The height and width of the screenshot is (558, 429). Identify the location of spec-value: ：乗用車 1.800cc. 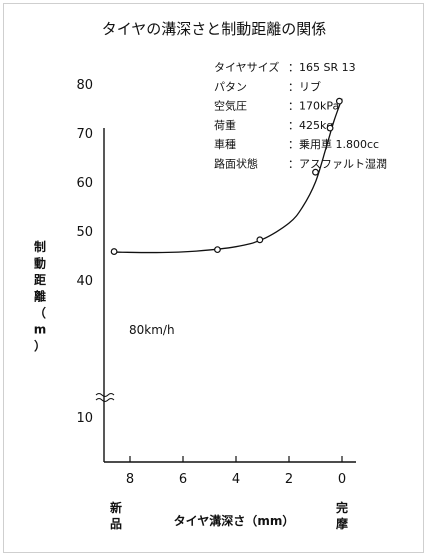
(333, 144).